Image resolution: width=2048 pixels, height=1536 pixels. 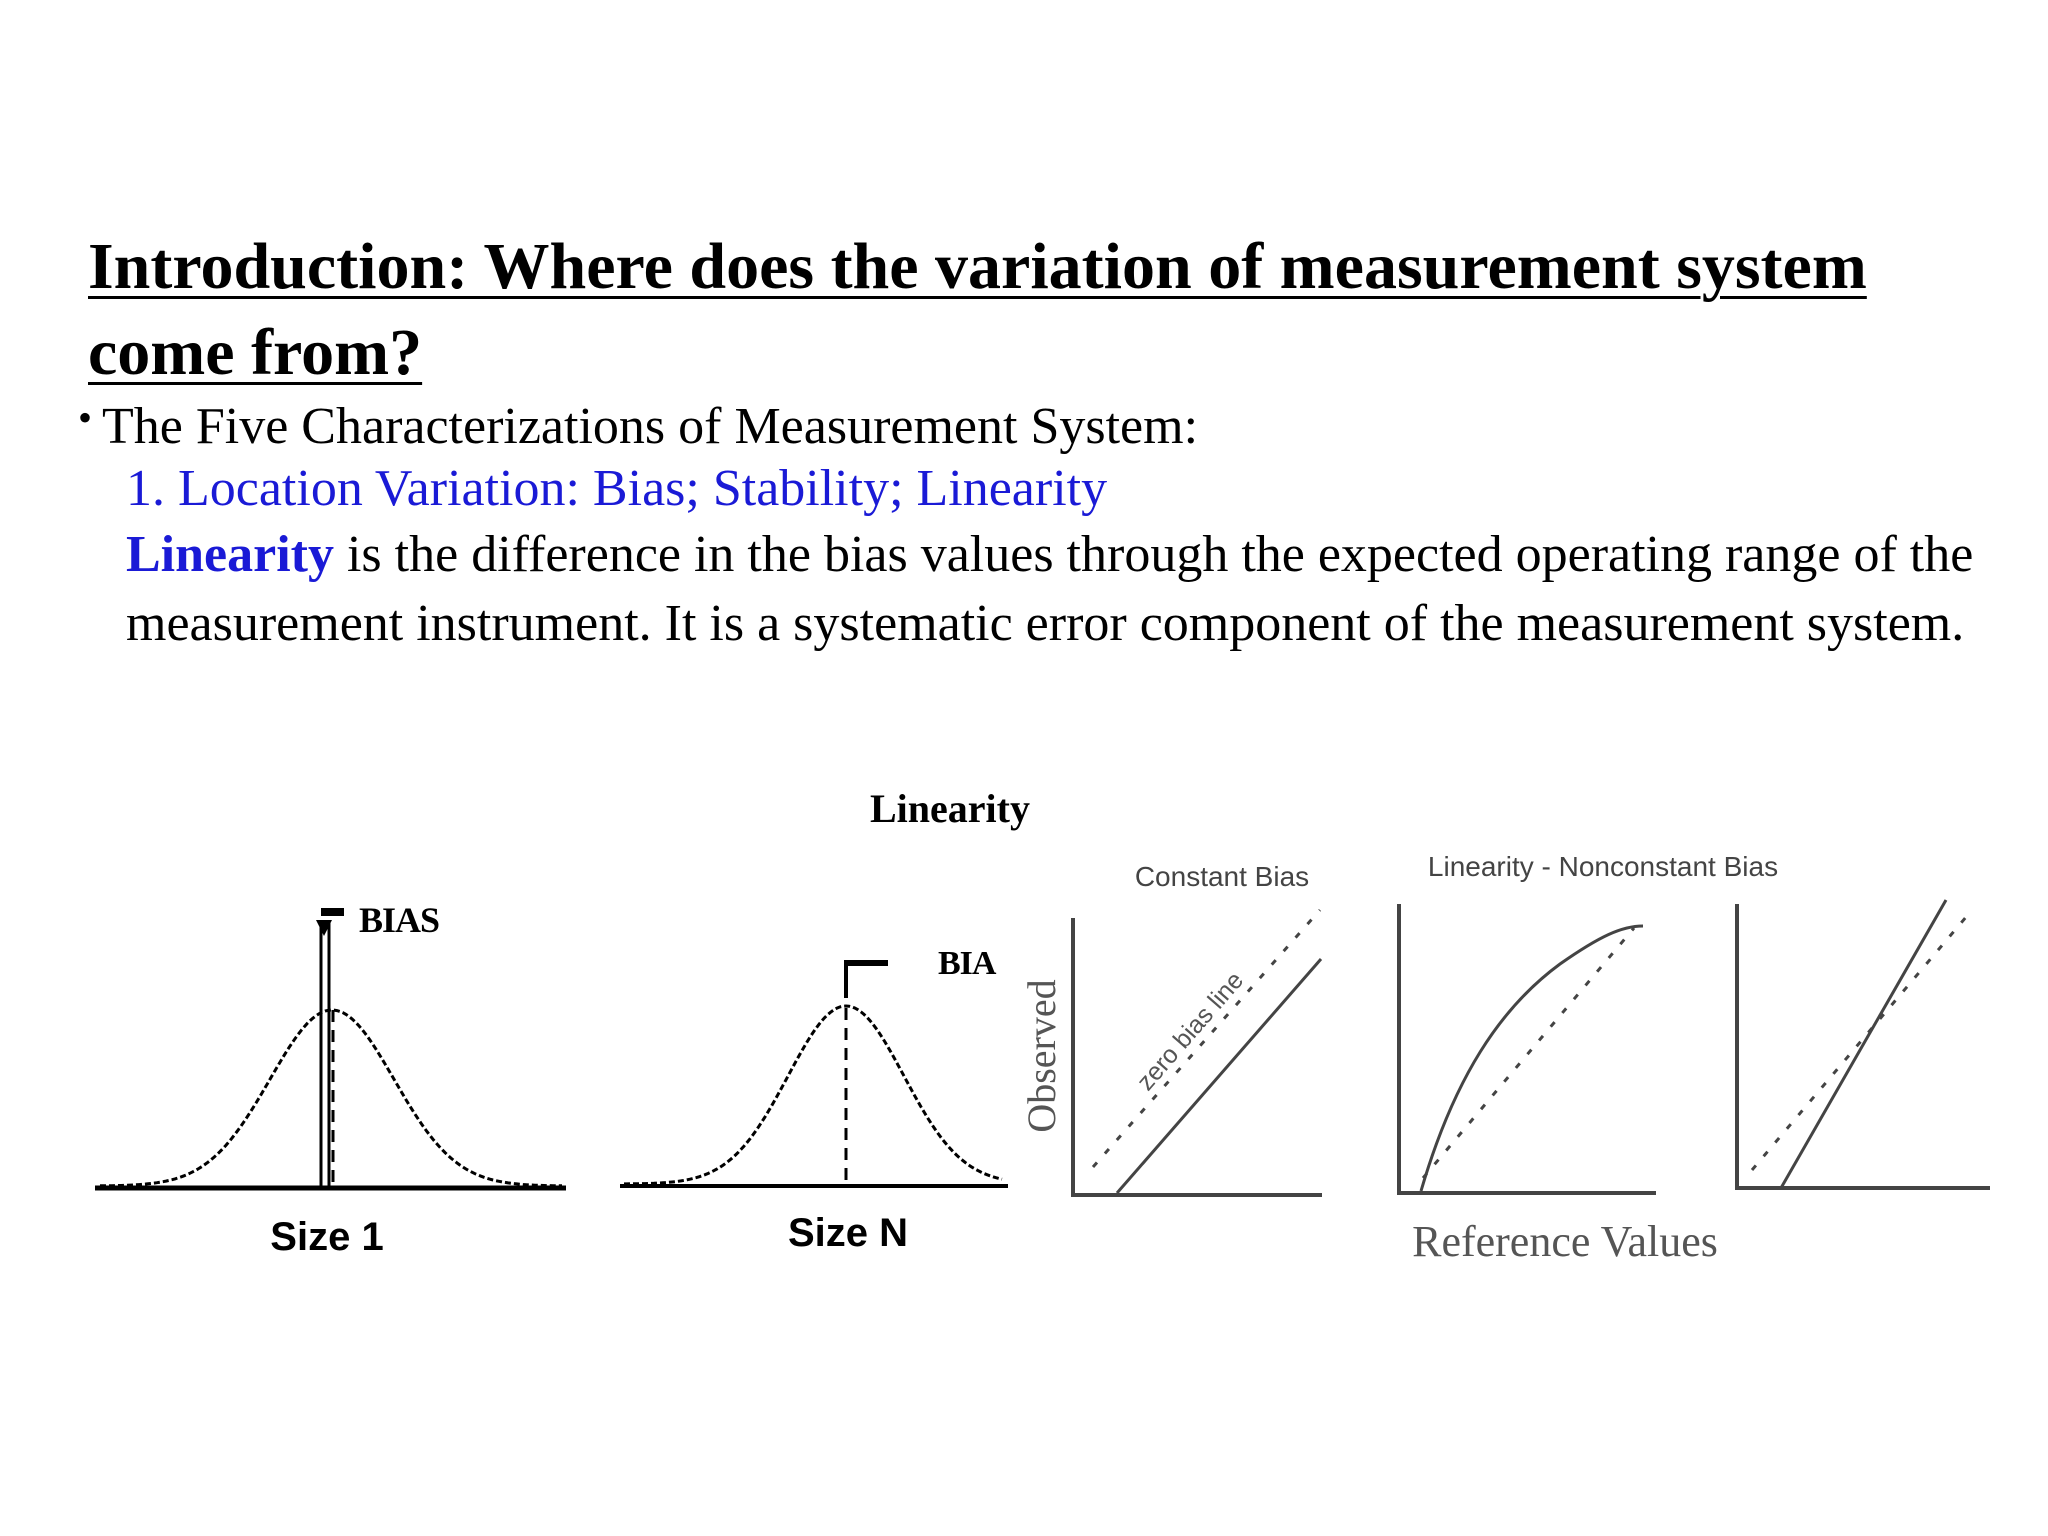 I want to click on definition-term: Linearity, so click(x=230, y=554).